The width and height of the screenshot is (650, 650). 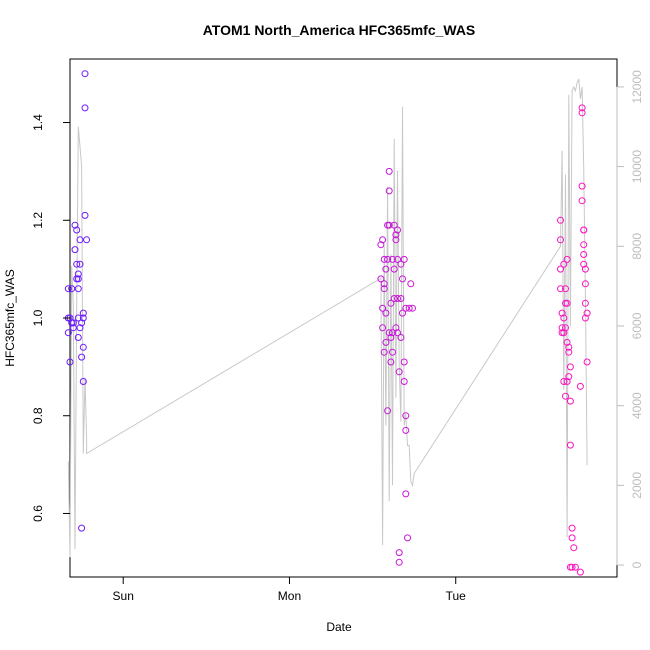 What do you see at coordinates (339, 627) in the screenshot?
I see `x-axis-label: Date` at bounding box center [339, 627].